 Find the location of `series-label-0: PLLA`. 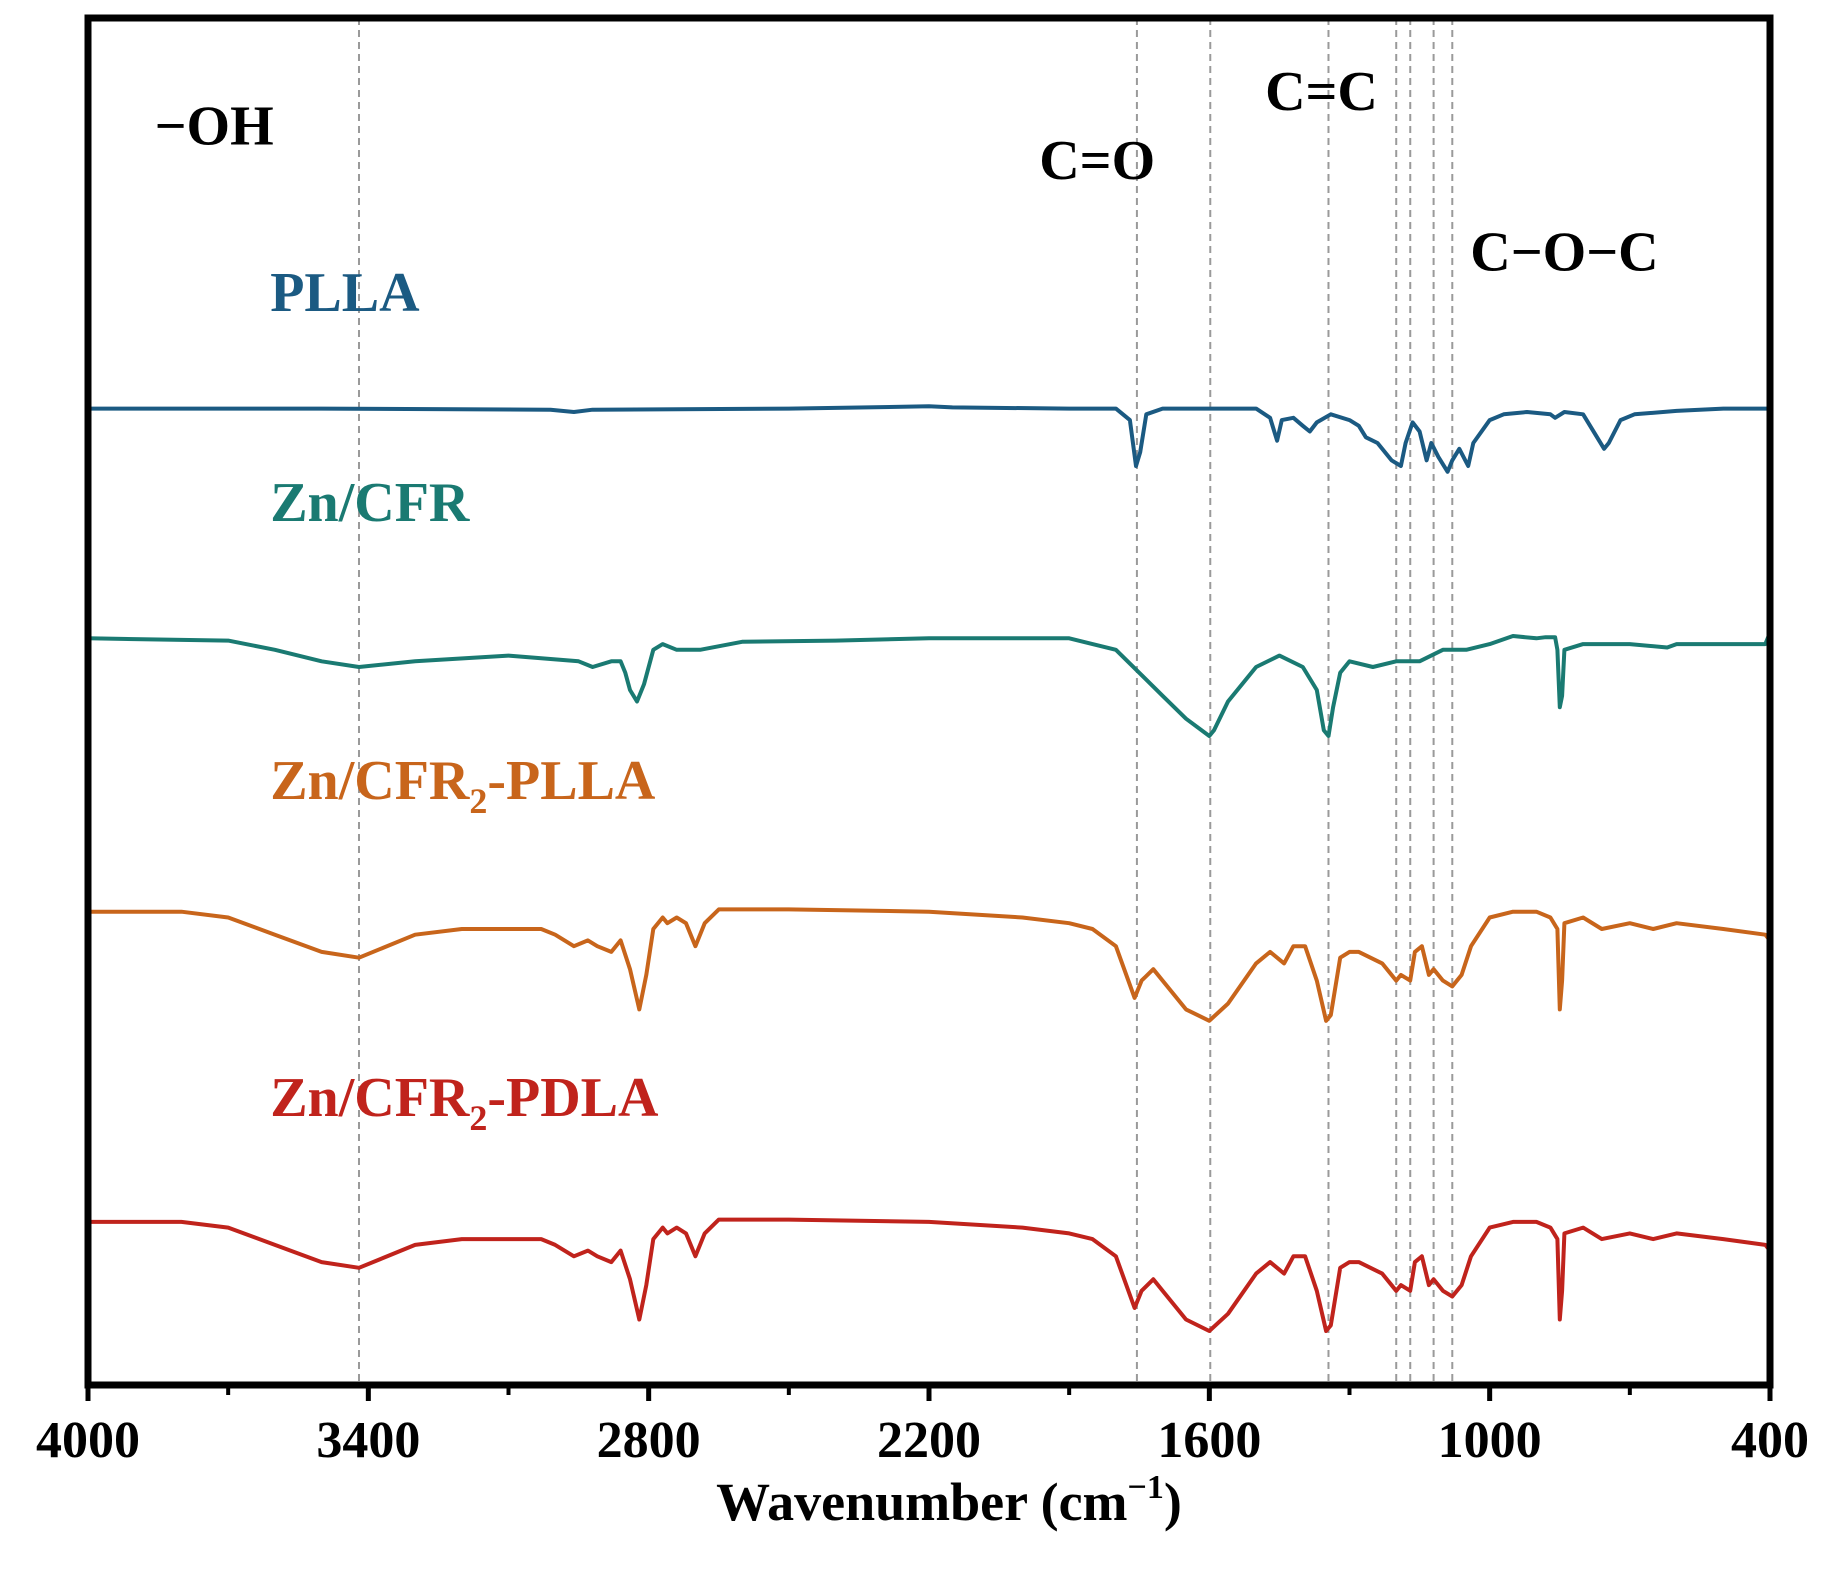

series-label-0: PLLA is located at coordinates (345, 293).